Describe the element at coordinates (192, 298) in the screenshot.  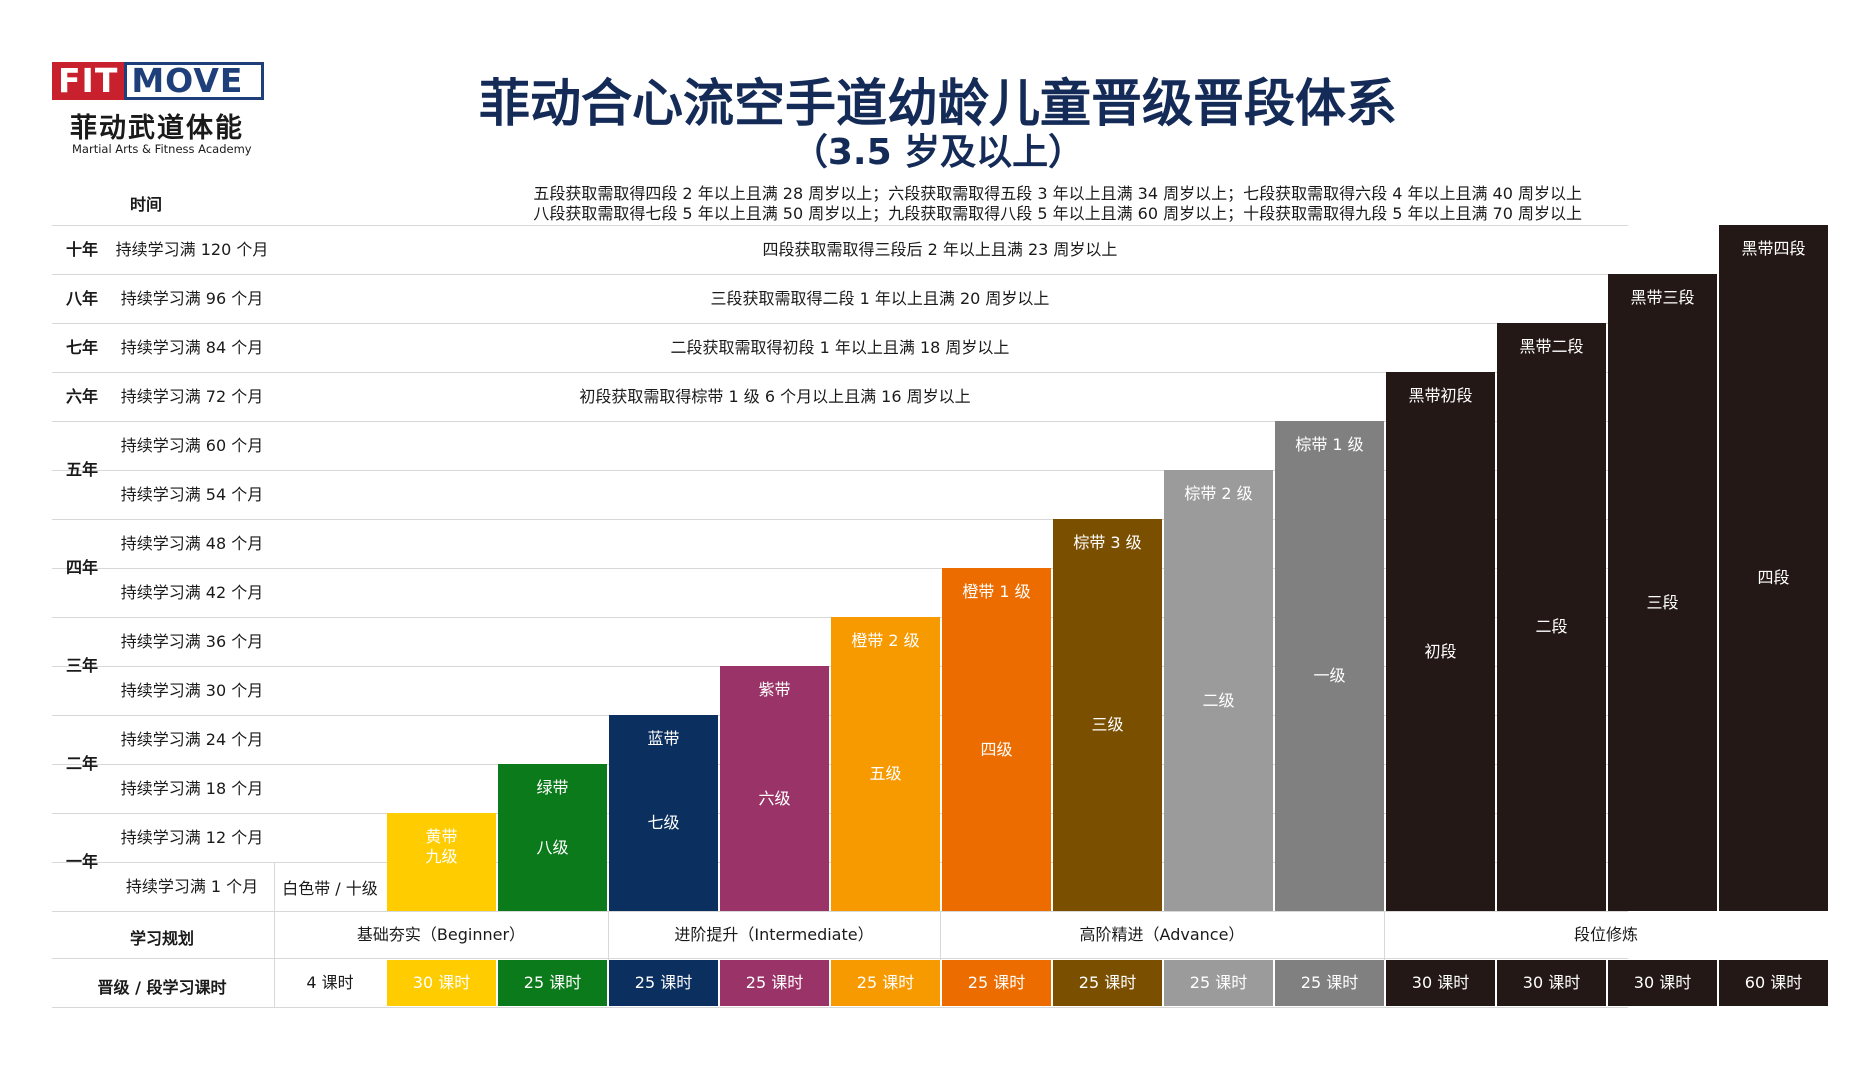
I see `month-label: 持续学习满 96 个月` at that location.